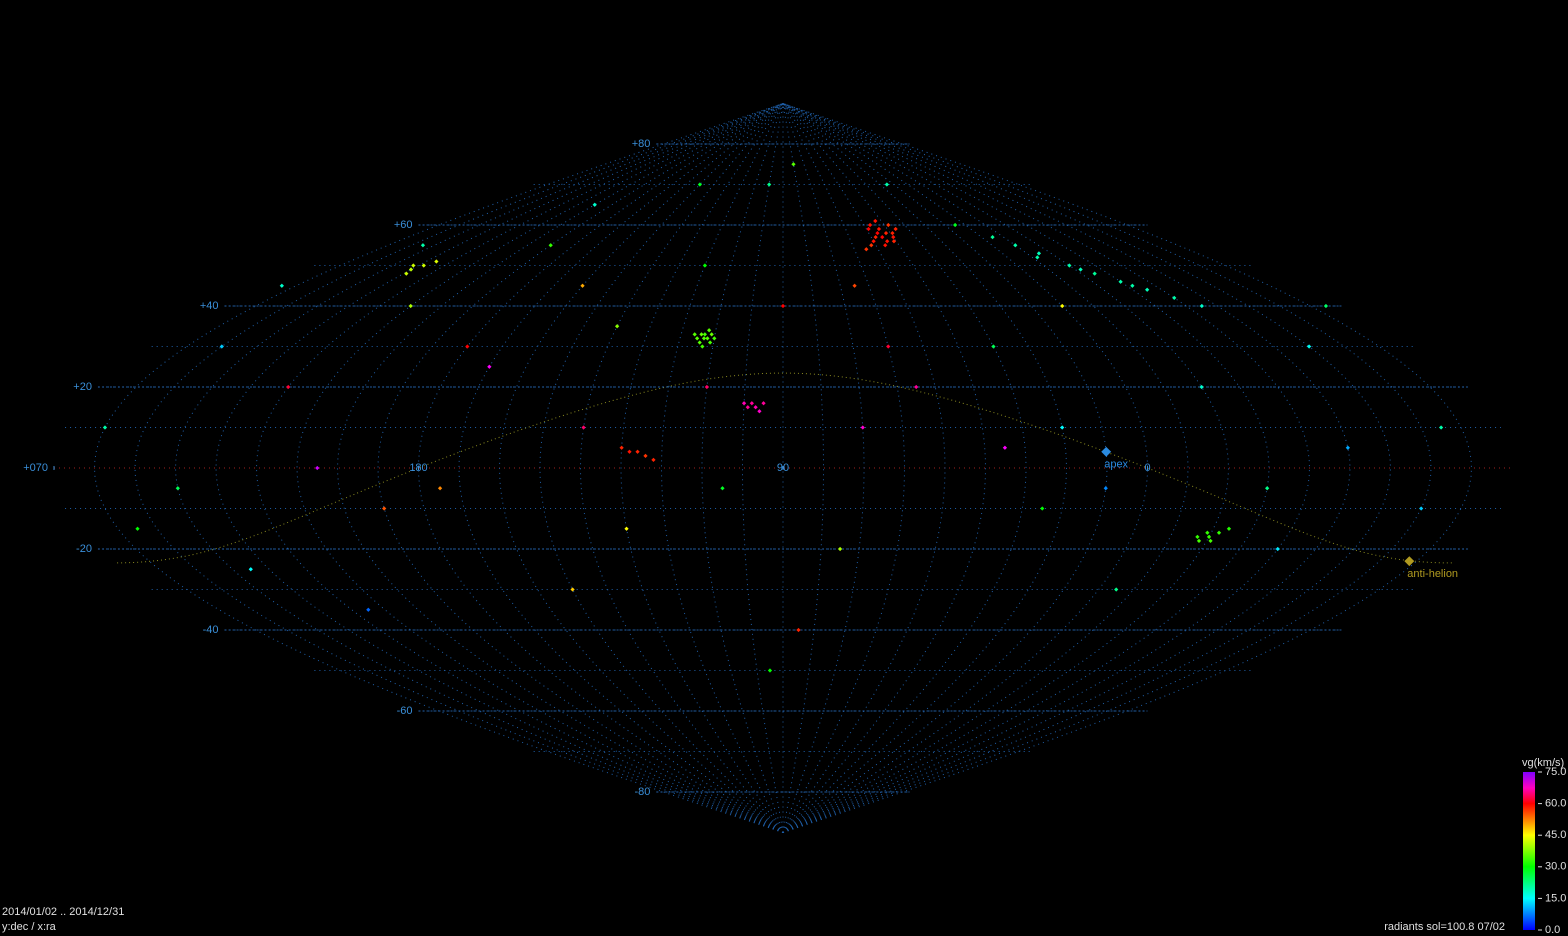 Image resolution: width=1568 pixels, height=936 pixels. I want to click on axes-note: y:dec / x:ra, so click(29, 927).